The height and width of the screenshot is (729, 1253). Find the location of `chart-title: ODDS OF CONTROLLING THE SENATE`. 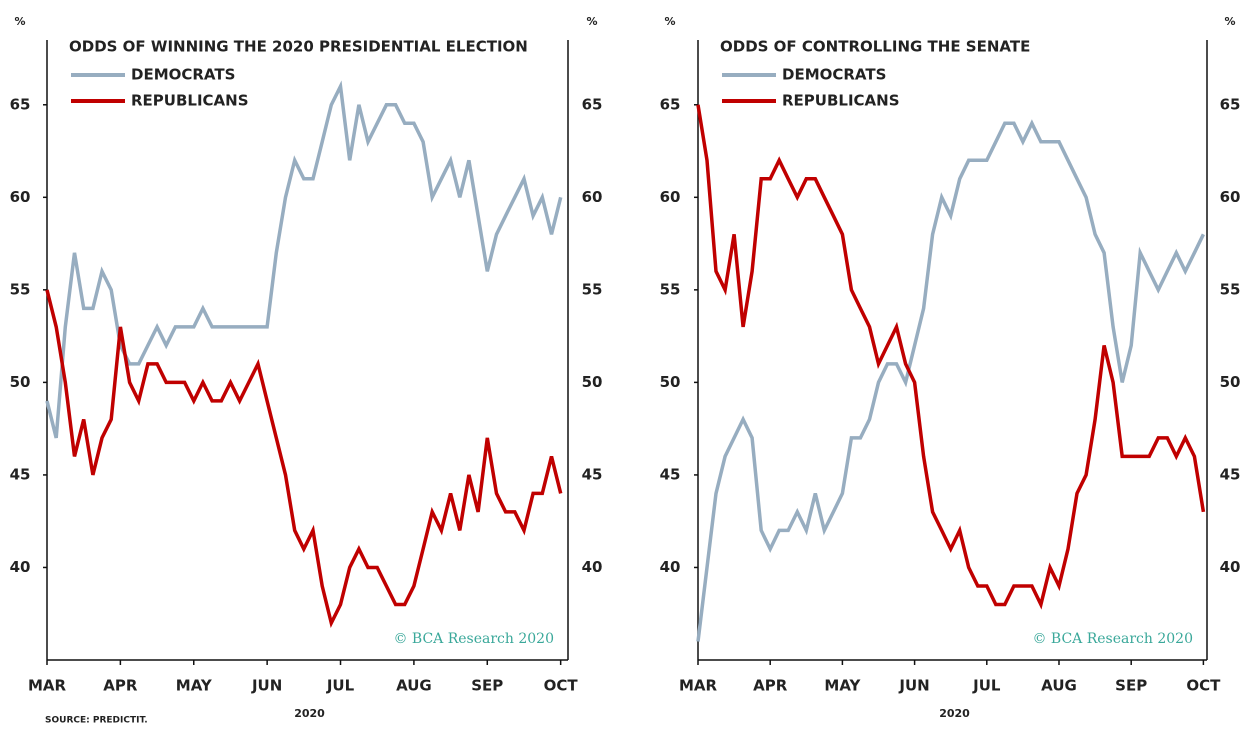

chart-title: ODDS OF CONTROLLING THE SENATE is located at coordinates (875, 47).